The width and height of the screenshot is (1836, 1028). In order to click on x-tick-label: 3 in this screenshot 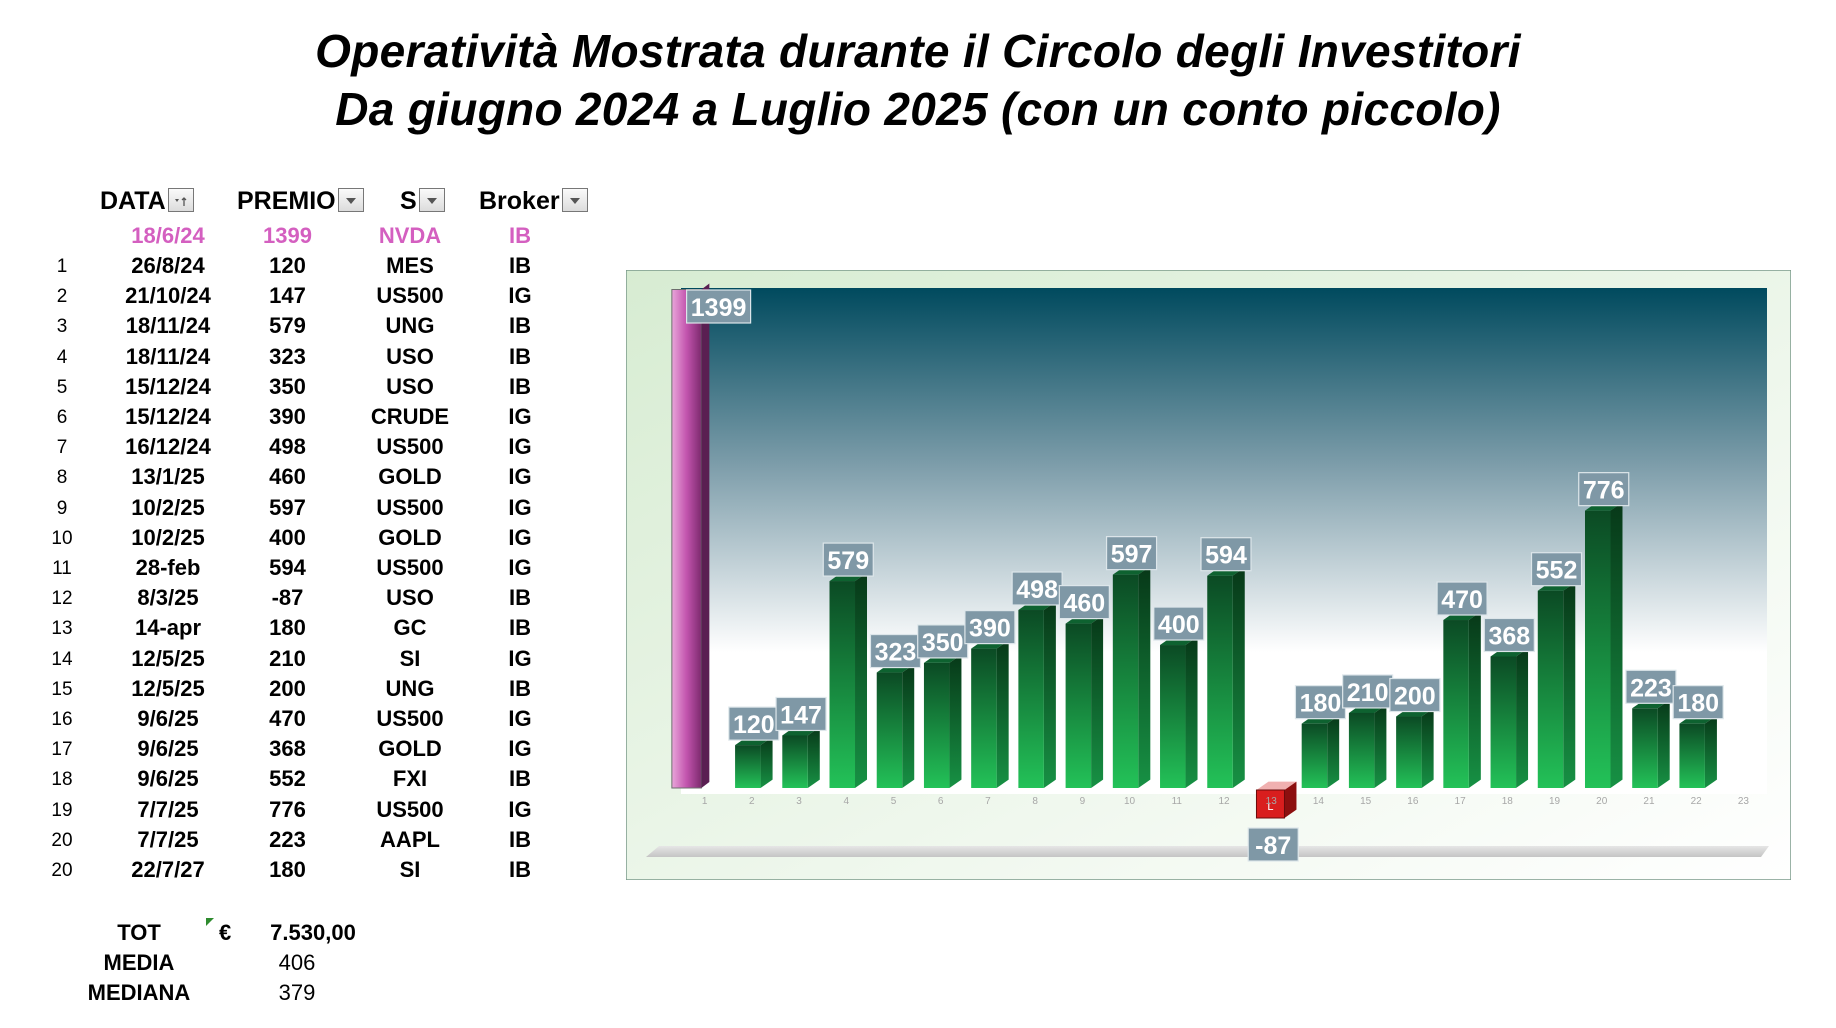, I will do `click(799, 801)`.